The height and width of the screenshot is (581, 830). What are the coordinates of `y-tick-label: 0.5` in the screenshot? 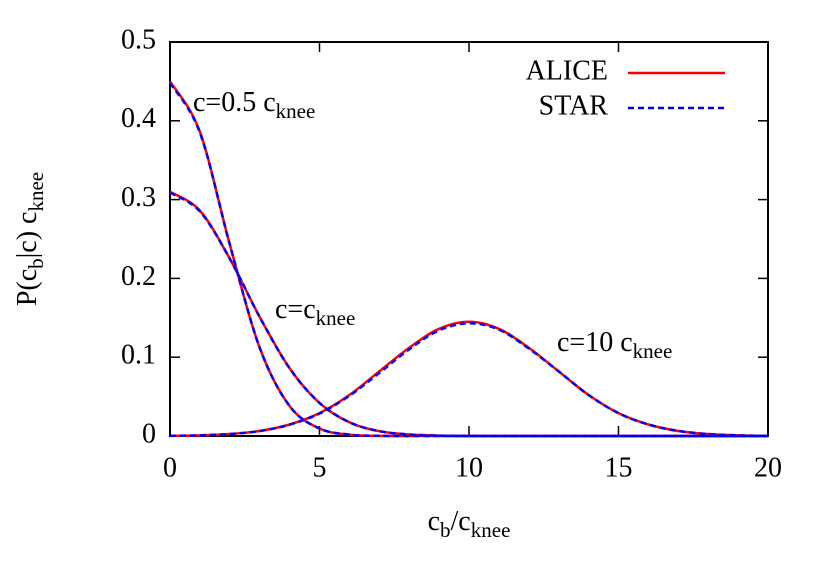 It's located at (138, 39).